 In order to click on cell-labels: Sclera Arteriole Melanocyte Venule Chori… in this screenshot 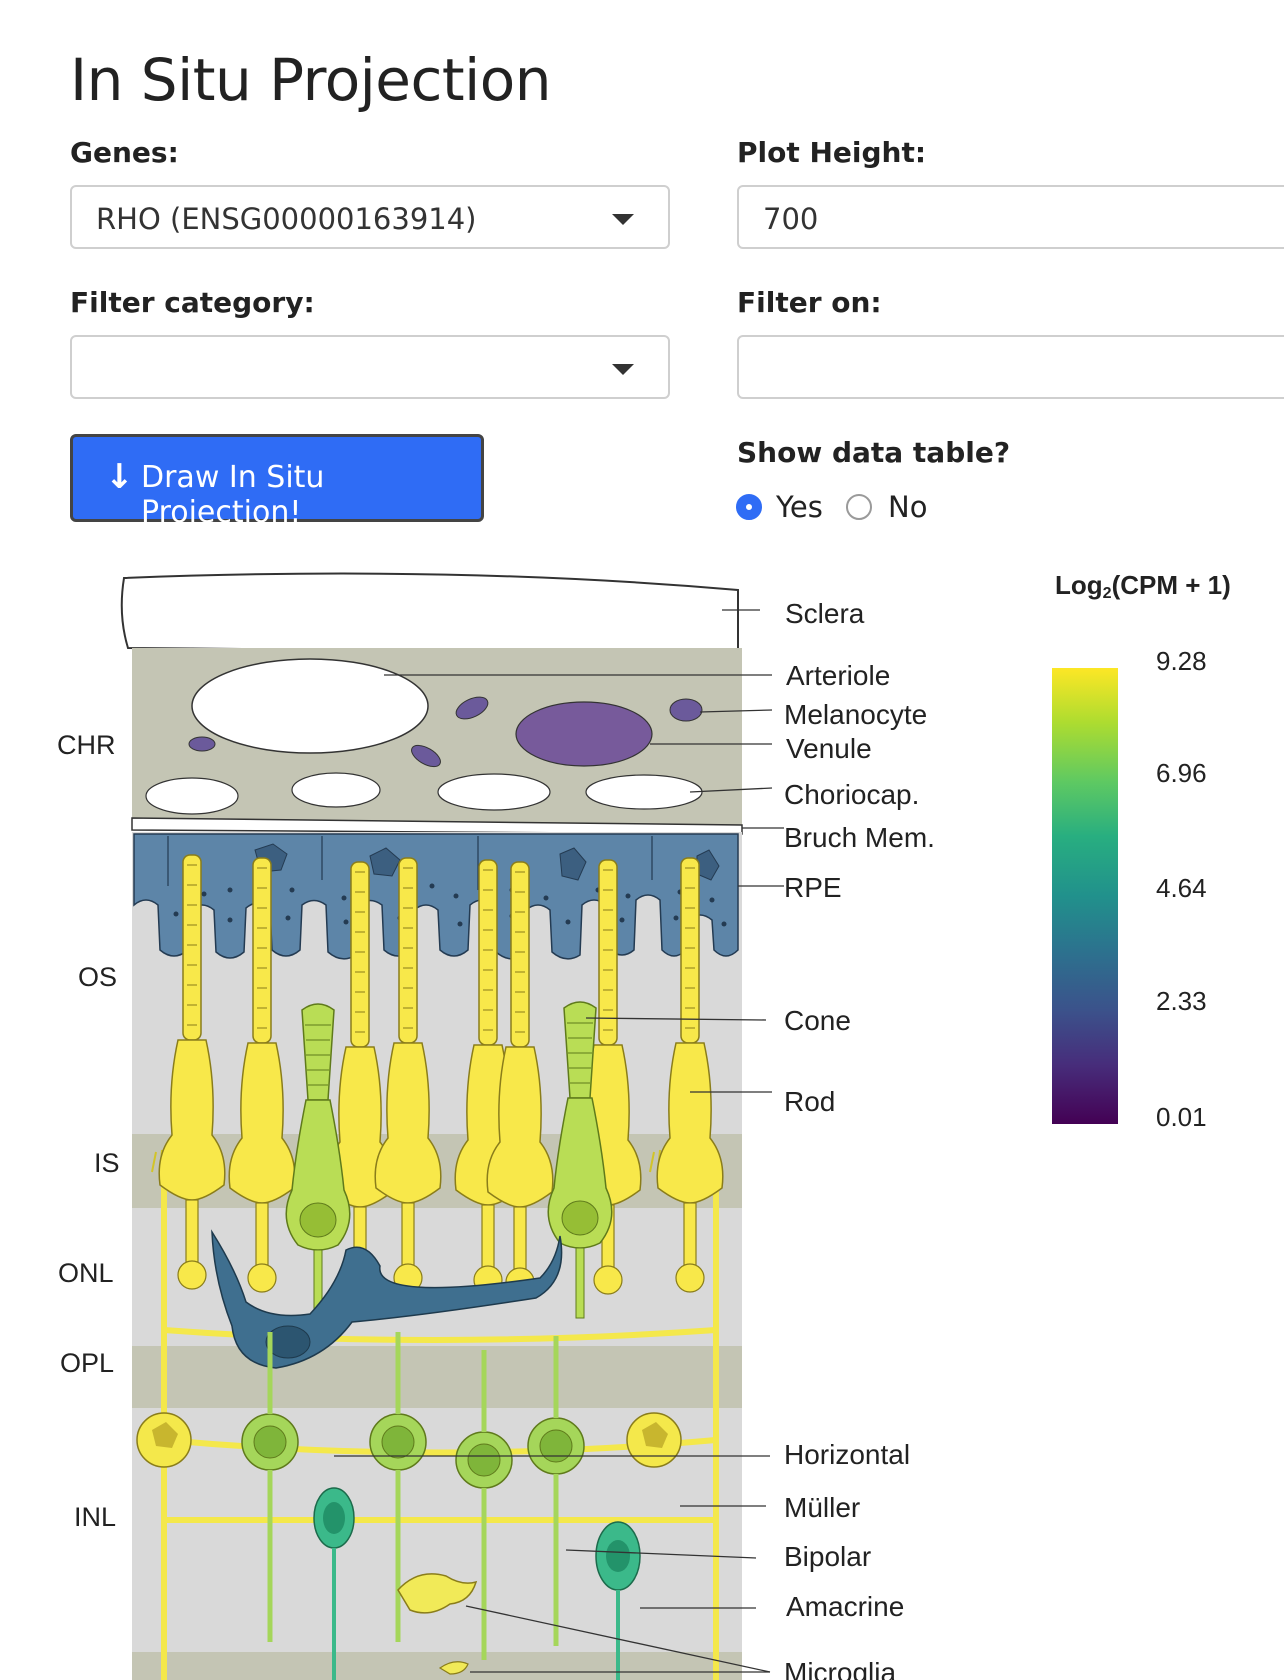, I will do `click(859, 1139)`.